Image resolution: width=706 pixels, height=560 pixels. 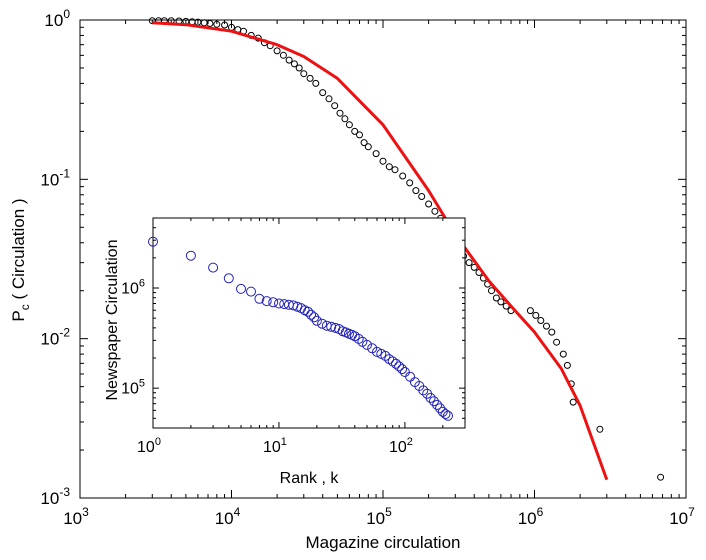 What do you see at coordinates (142, 384) in the screenshot?
I see `y-tick-label-exponent: 5` at bounding box center [142, 384].